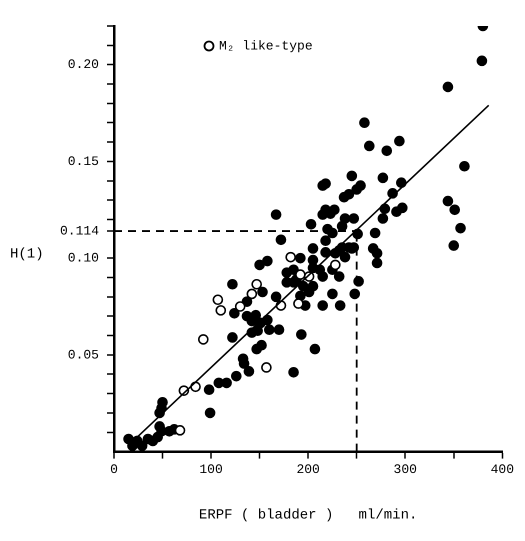  What do you see at coordinates (308, 515) in the screenshot?
I see `x-axis-title: ERPF ( bladder ) ml/min.` at bounding box center [308, 515].